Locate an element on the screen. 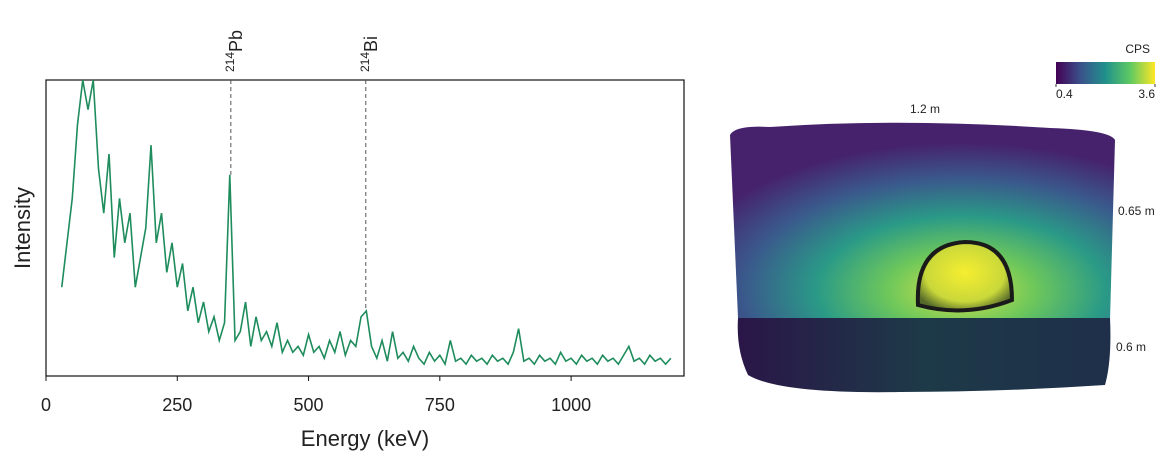  dimension-label: 1.2 m is located at coordinates (925, 109).